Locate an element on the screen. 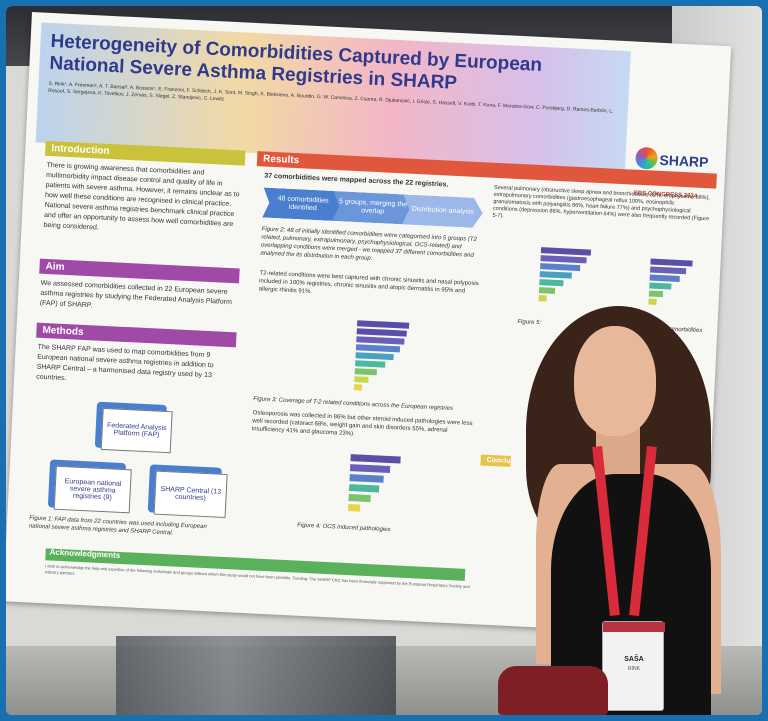  figure4-bar-chart is located at coordinates (374, 483).